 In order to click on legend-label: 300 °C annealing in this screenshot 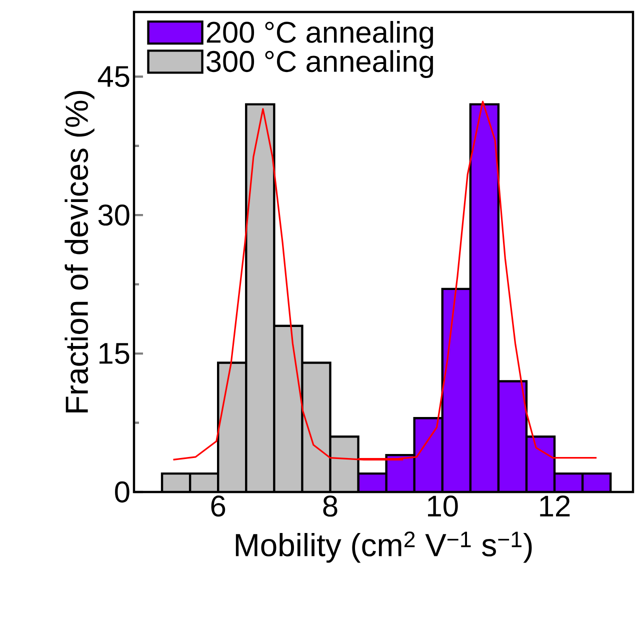, I will do `click(320, 64)`.